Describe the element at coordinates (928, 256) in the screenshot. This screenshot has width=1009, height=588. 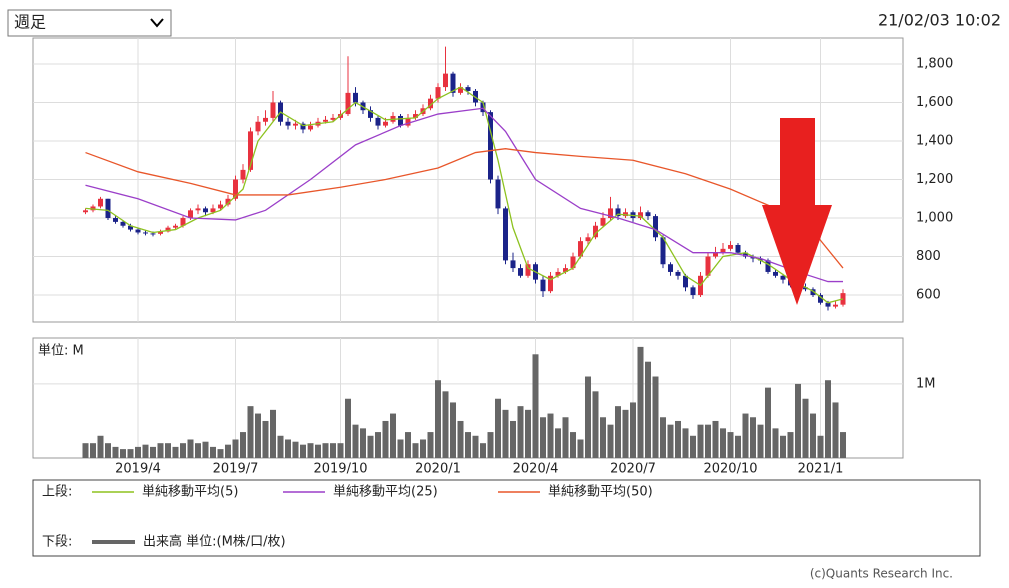
I see `y-tick-label: 800` at that location.